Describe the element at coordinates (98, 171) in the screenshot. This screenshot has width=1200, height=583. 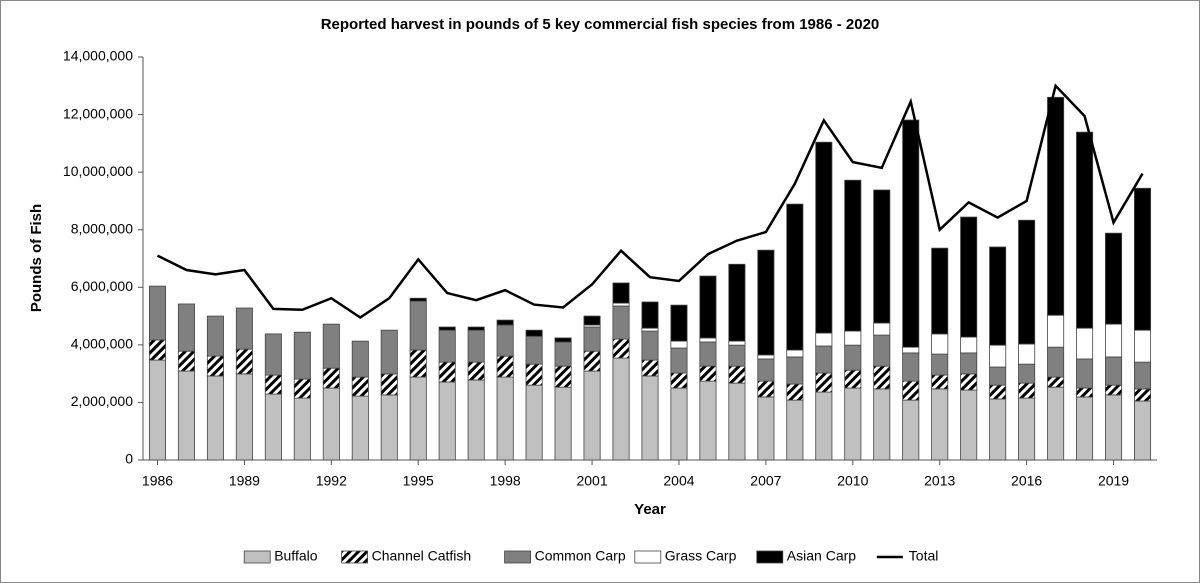
I see `y-tick-label: 10,000,000` at that location.